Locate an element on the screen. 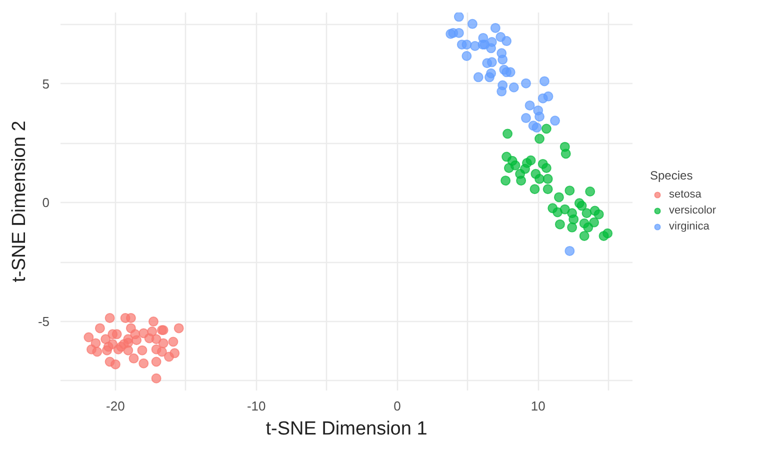 This screenshot has height=452, width=765. y-tick-label: 5 is located at coordinates (46, 84).